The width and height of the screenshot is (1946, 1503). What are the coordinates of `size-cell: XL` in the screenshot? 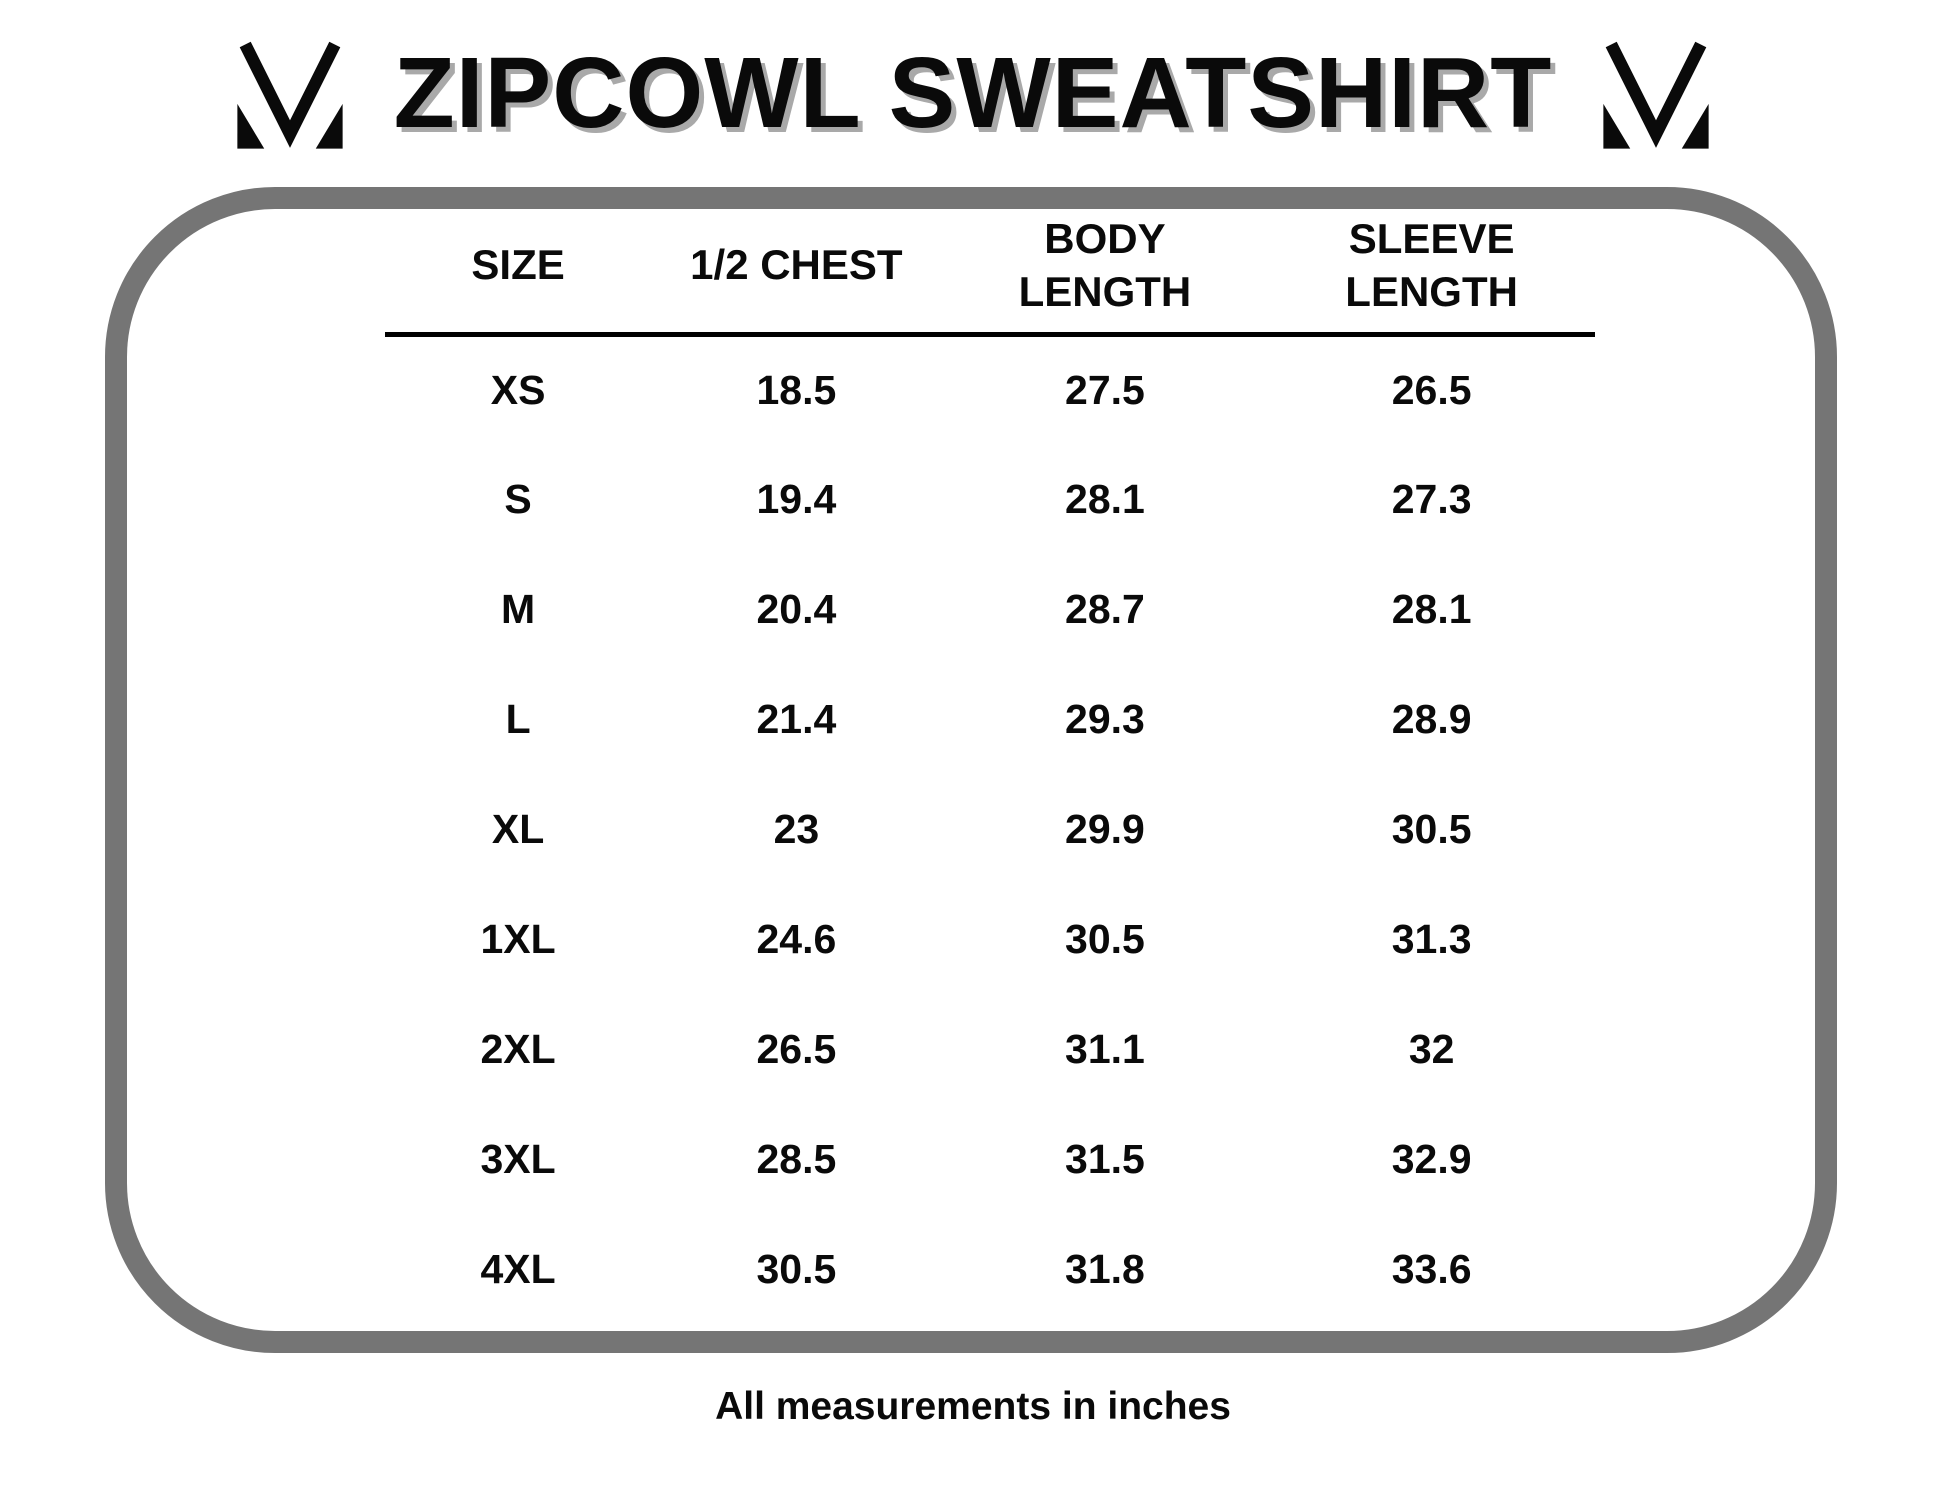 It's located at (518, 829).